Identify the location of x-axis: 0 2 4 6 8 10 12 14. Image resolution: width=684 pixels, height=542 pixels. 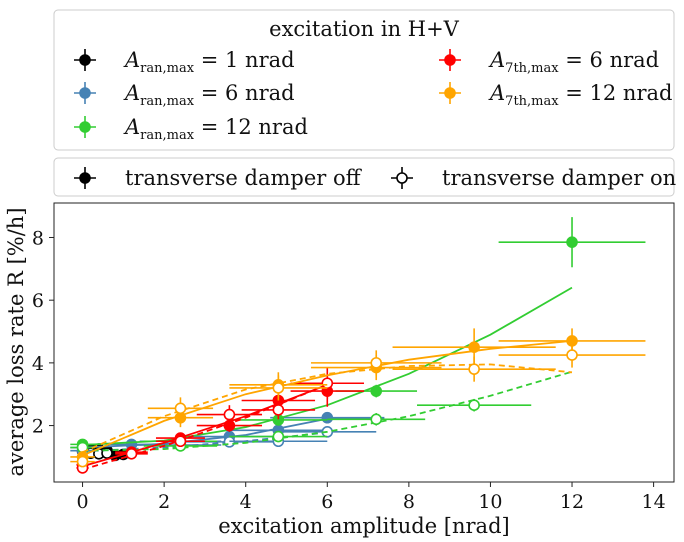
(371, 497).